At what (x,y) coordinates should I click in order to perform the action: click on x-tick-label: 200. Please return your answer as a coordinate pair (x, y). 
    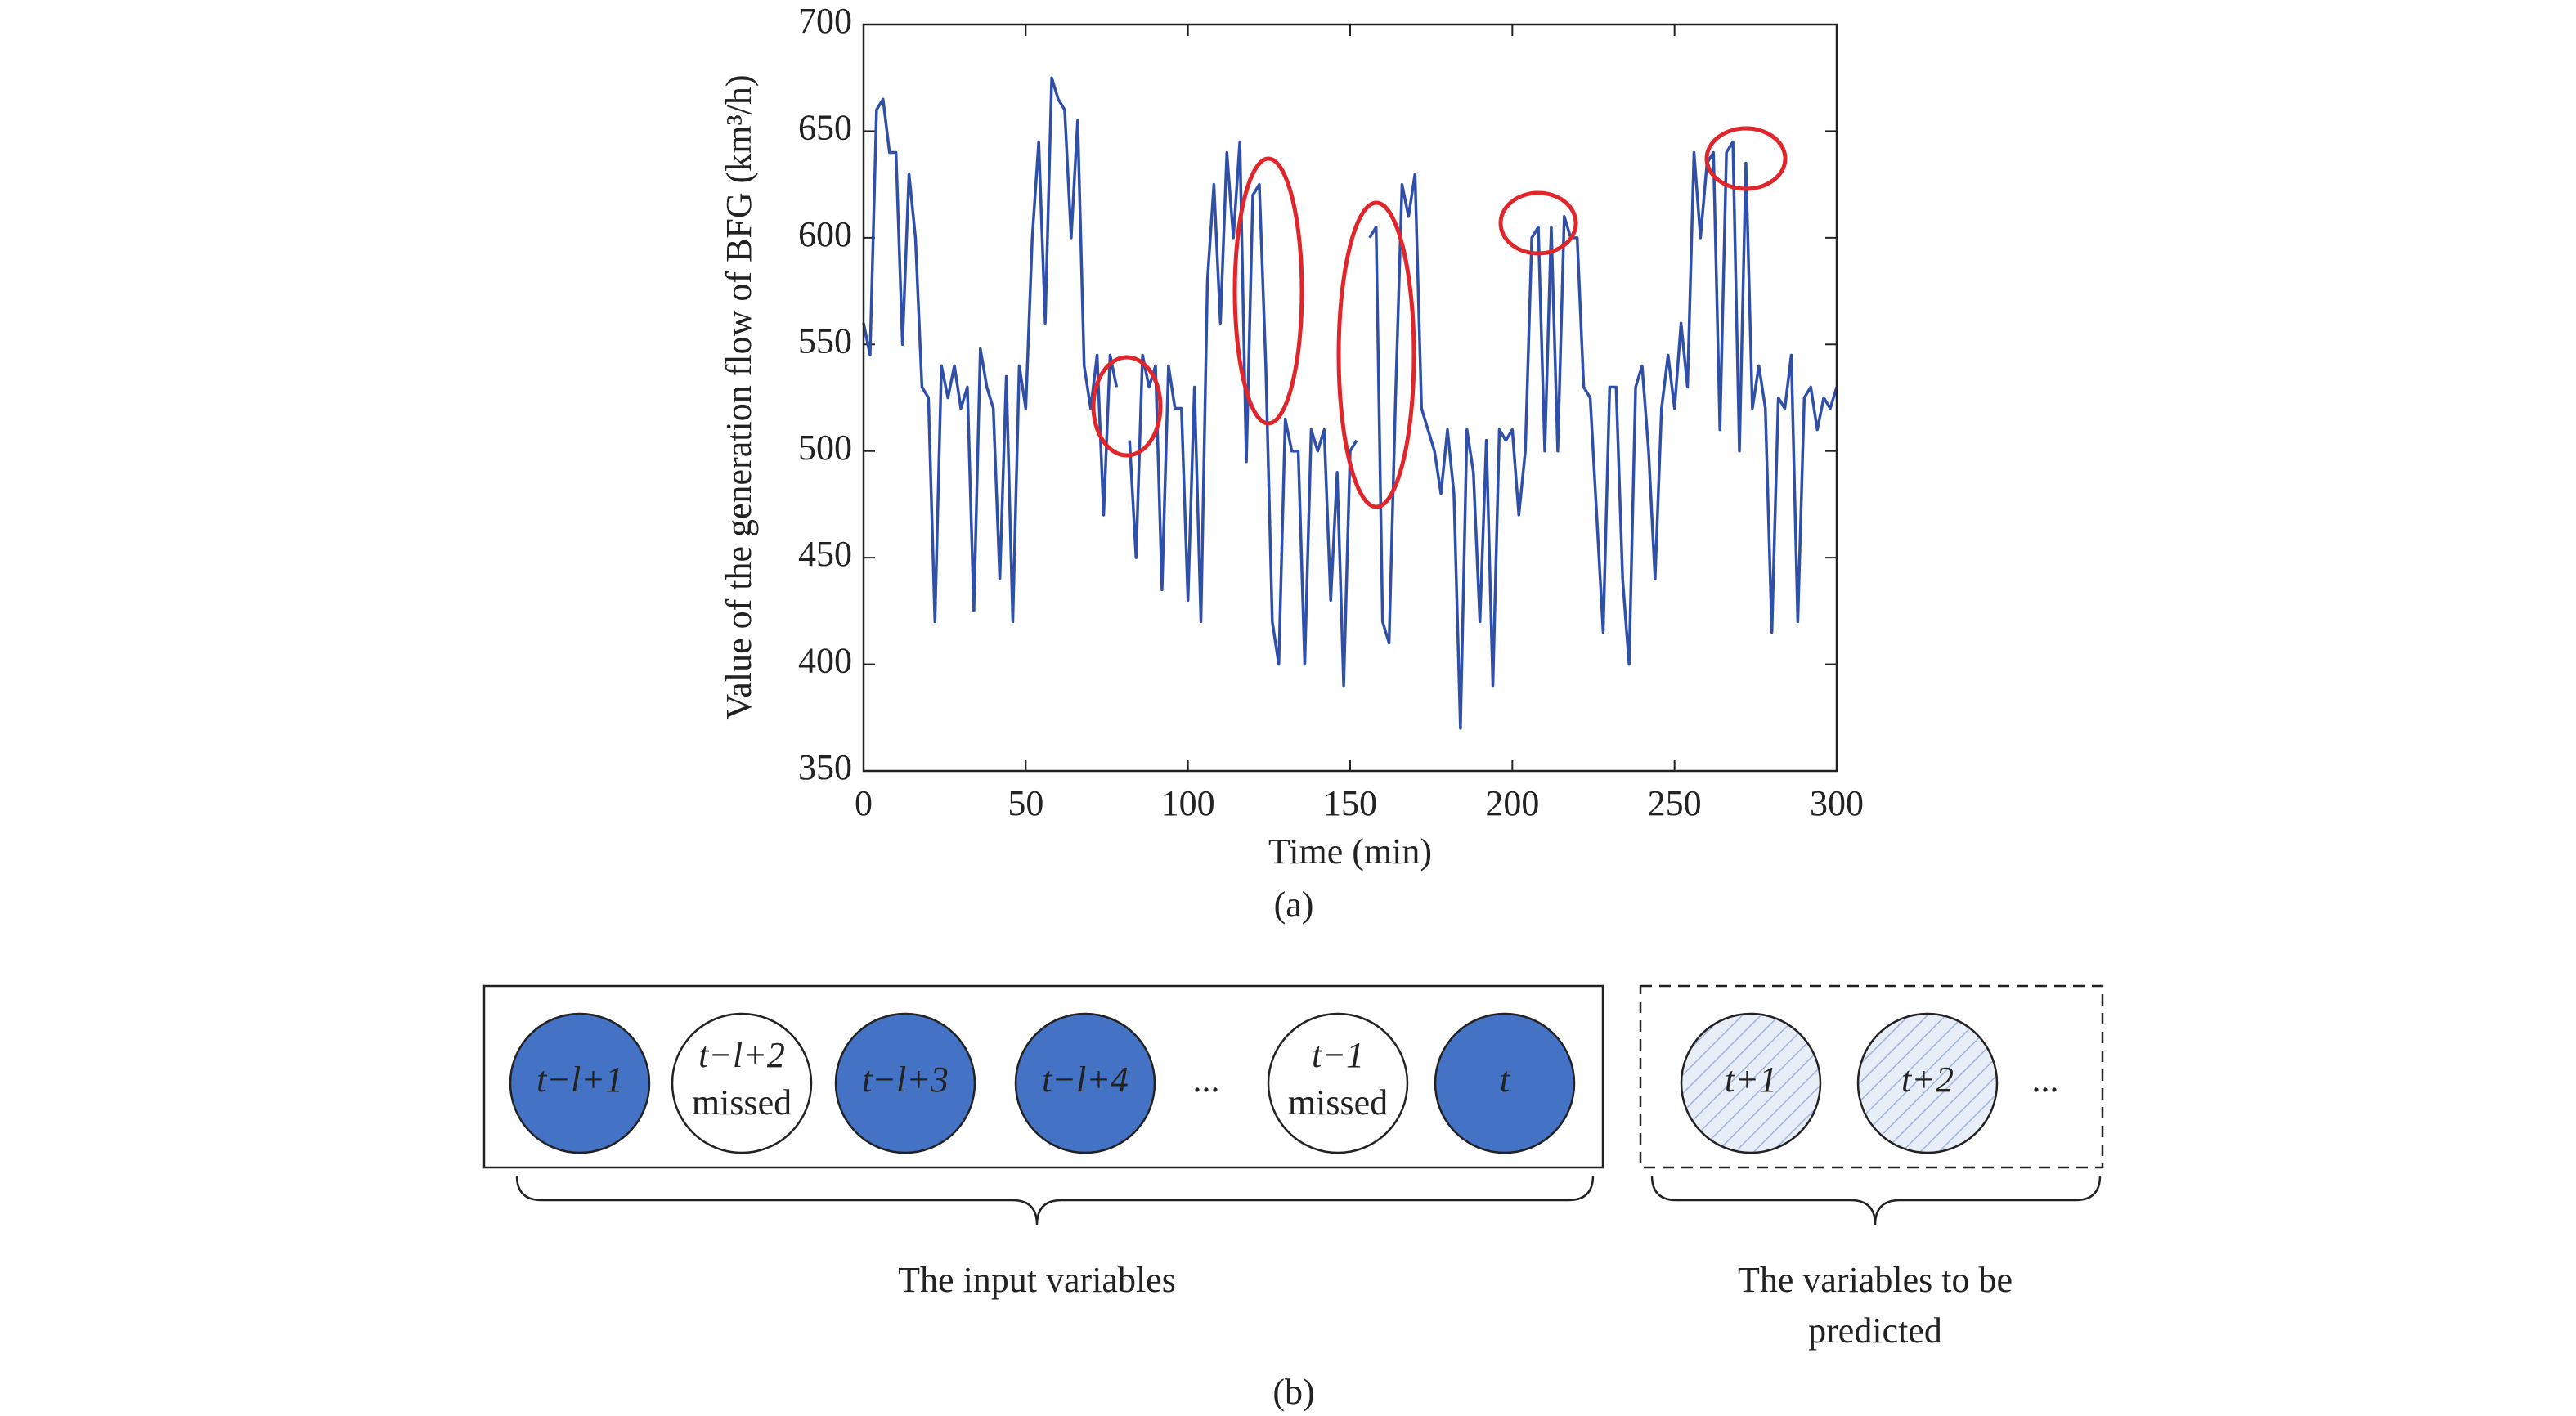
    Looking at the image, I should click on (1512, 803).